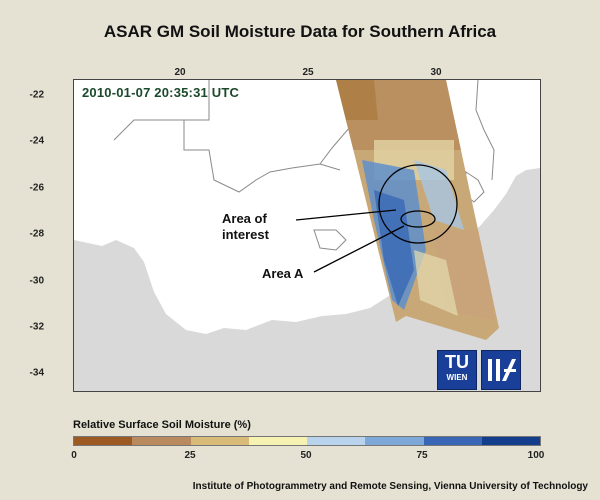 The width and height of the screenshot is (600, 500). Describe the element at coordinates (418, 204) in the screenshot. I see `area-of-interest-circle` at that location.